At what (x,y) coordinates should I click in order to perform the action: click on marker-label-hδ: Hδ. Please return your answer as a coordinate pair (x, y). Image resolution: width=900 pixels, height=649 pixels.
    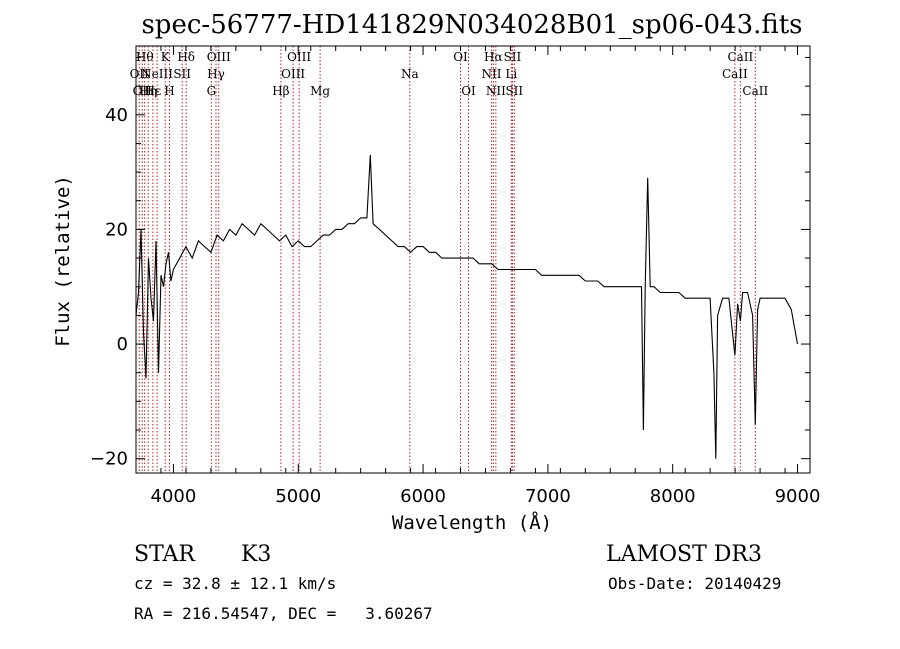
    Looking at the image, I should click on (186, 57).